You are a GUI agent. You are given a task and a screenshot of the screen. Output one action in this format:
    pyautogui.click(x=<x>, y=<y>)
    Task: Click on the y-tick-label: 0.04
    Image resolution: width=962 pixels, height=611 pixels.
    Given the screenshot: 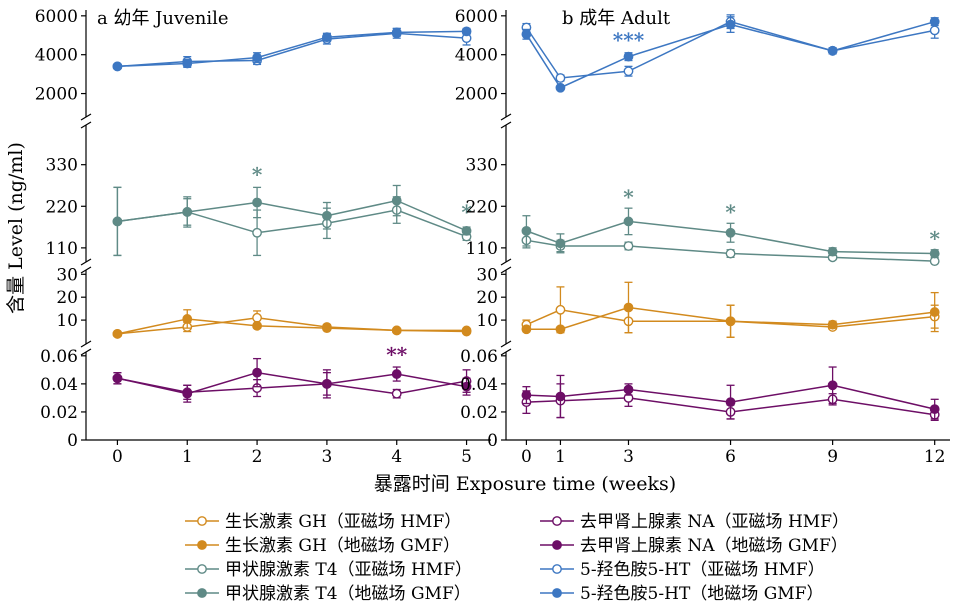 What is the action you would take?
    pyautogui.click(x=59, y=385)
    